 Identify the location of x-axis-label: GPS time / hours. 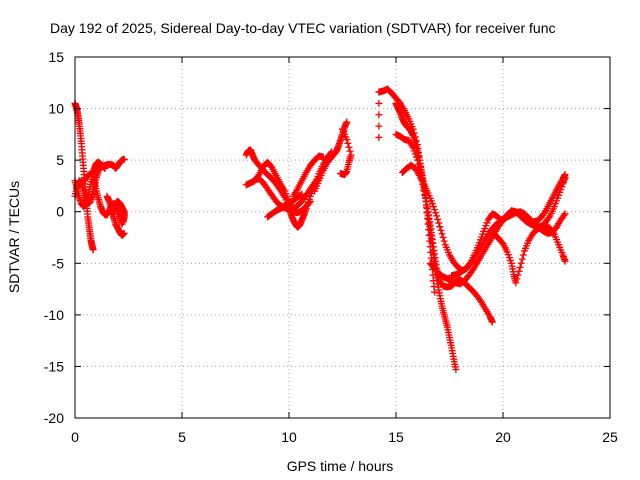
(340, 466).